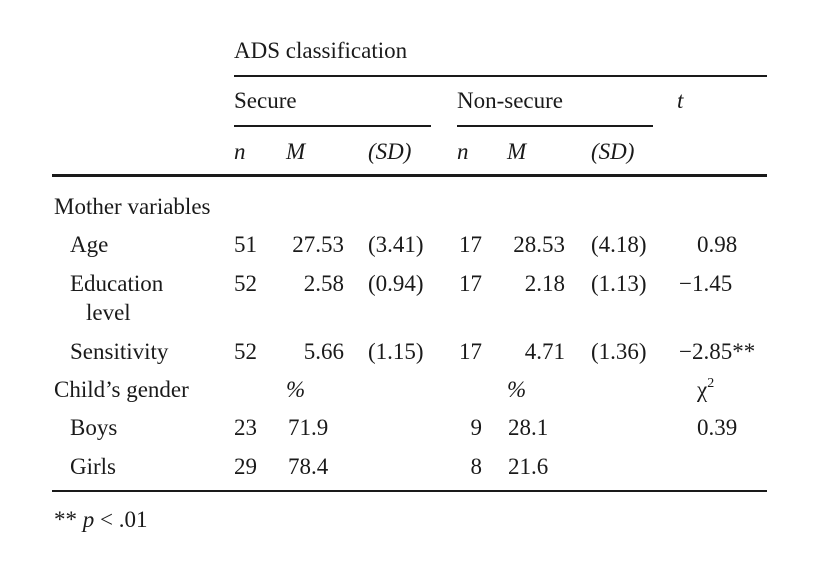  I want to click on cell-sd-secure: (3.41), so click(396, 244).